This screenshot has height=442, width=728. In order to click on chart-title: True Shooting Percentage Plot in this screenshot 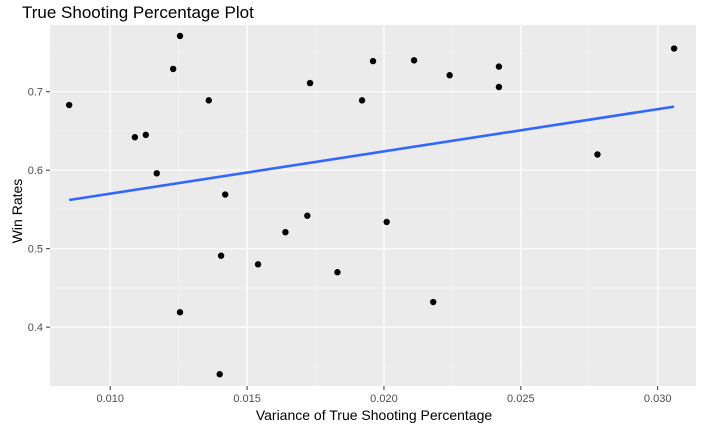, I will do `click(138, 12)`.